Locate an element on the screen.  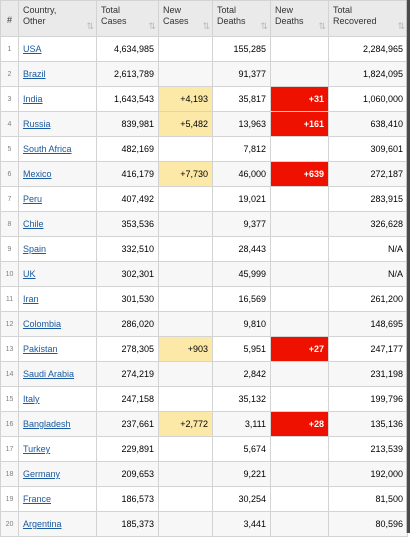
new-deaths-cell: +28 is located at coordinates (299, 424).